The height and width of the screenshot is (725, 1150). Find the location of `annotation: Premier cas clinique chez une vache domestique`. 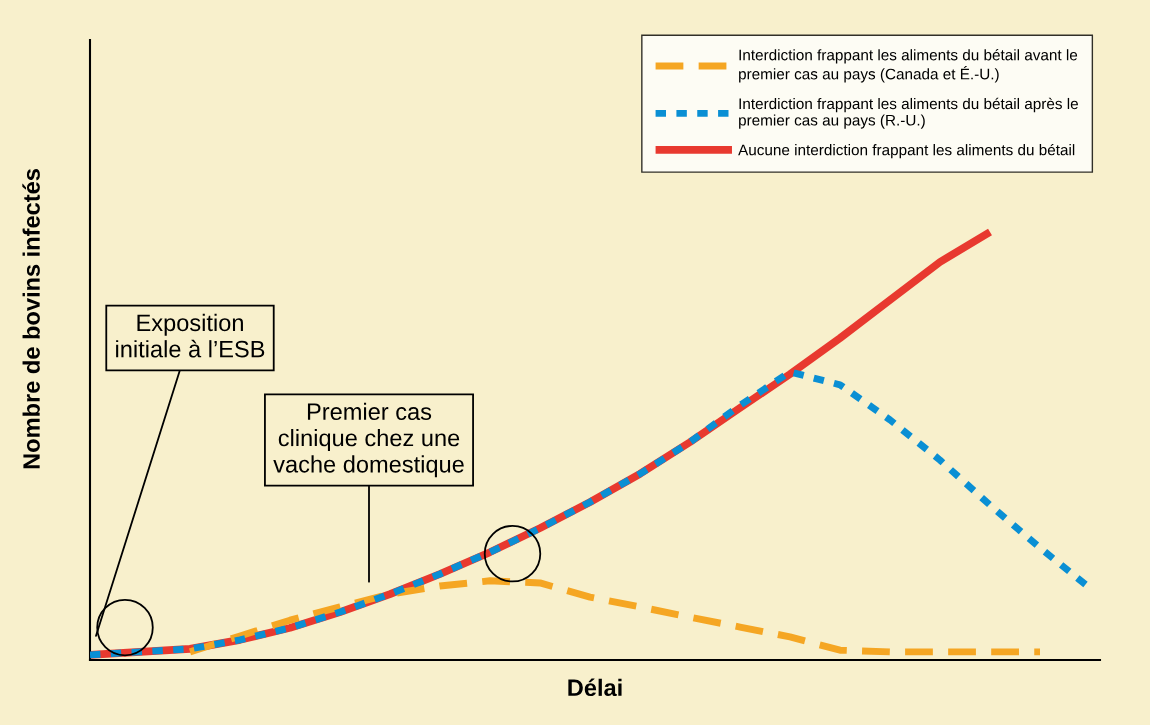

annotation: Premier cas clinique chez une vache domestique is located at coordinates (368, 440).